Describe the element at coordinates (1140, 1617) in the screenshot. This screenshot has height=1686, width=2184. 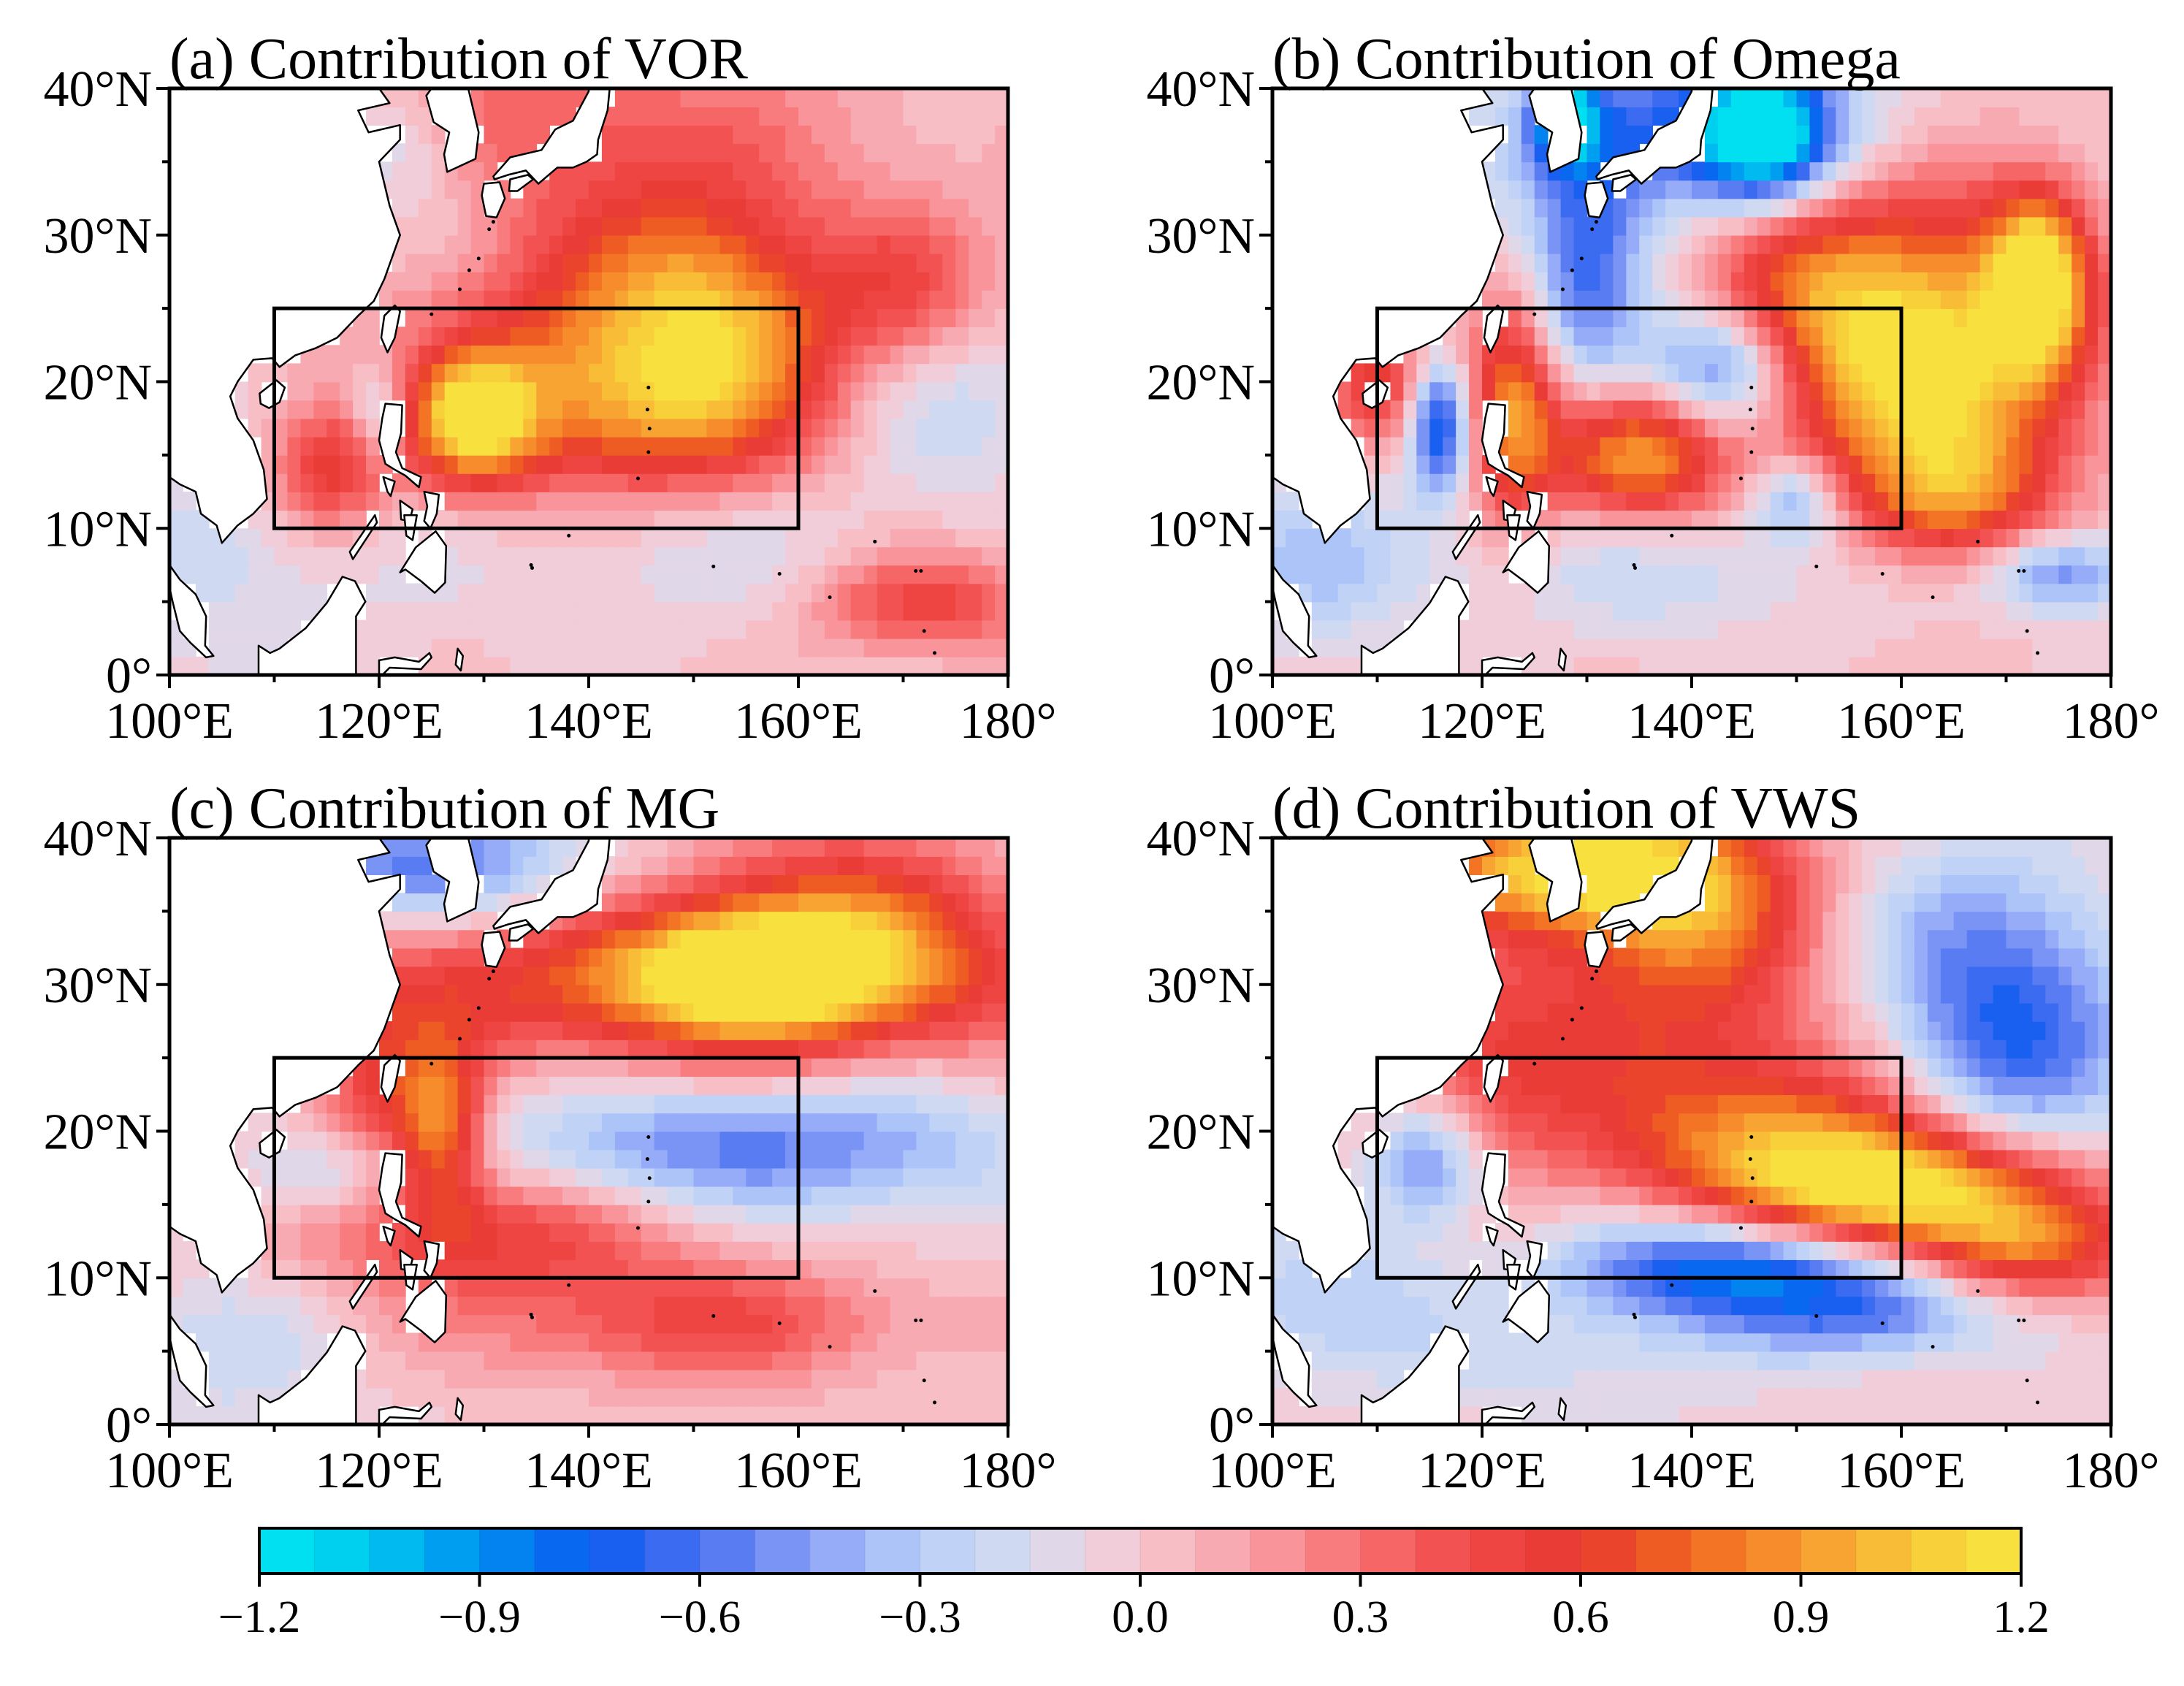
I see `colorbar-tick-label: 0.0` at that location.